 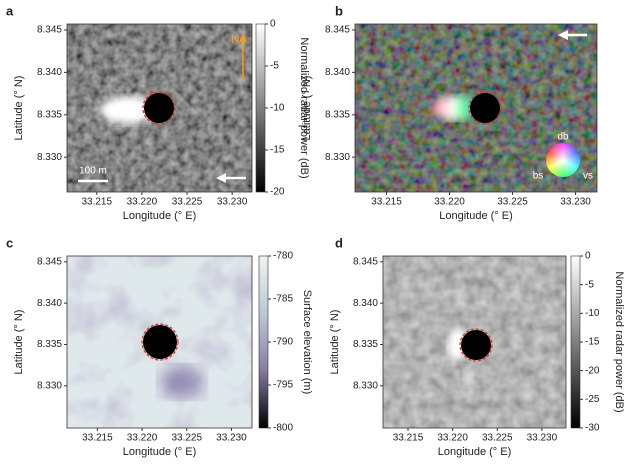 What do you see at coordinates (283, 299) in the screenshot?
I see `colorbar-tick-label: -785` at bounding box center [283, 299].